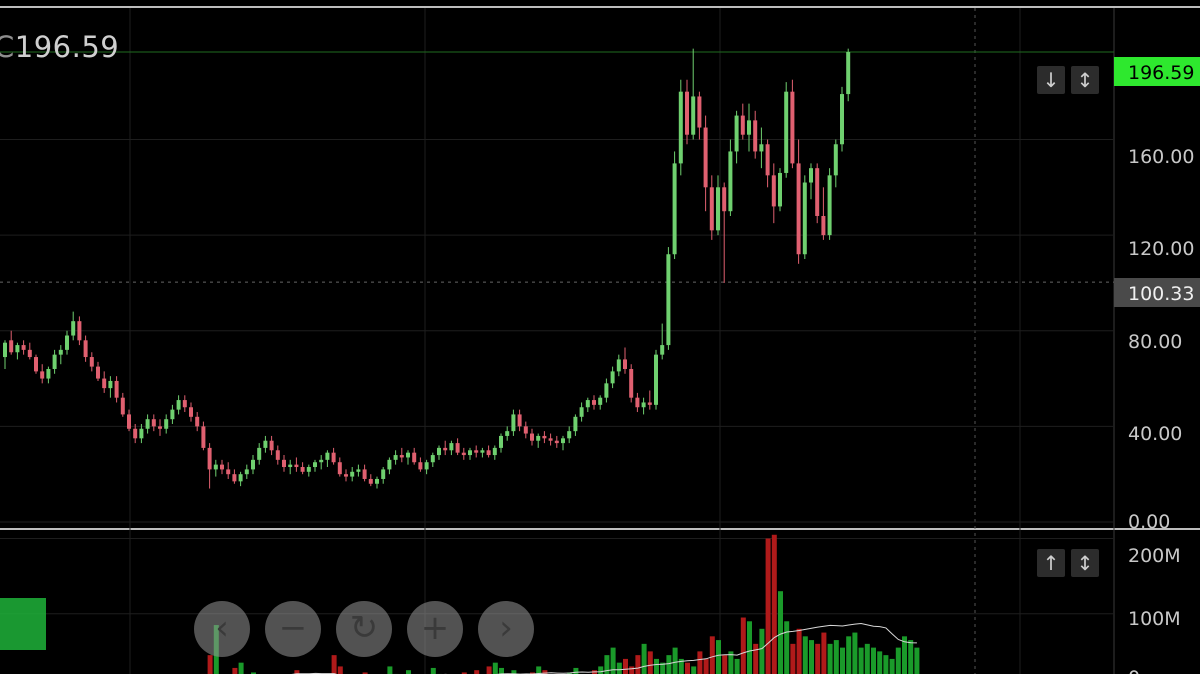 The image size is (1200, 674). What do you see at coordinates (1051, 80) in the screenshot?
I see `arrow-down-icon: ↓` at bounding box center [1051, 80].